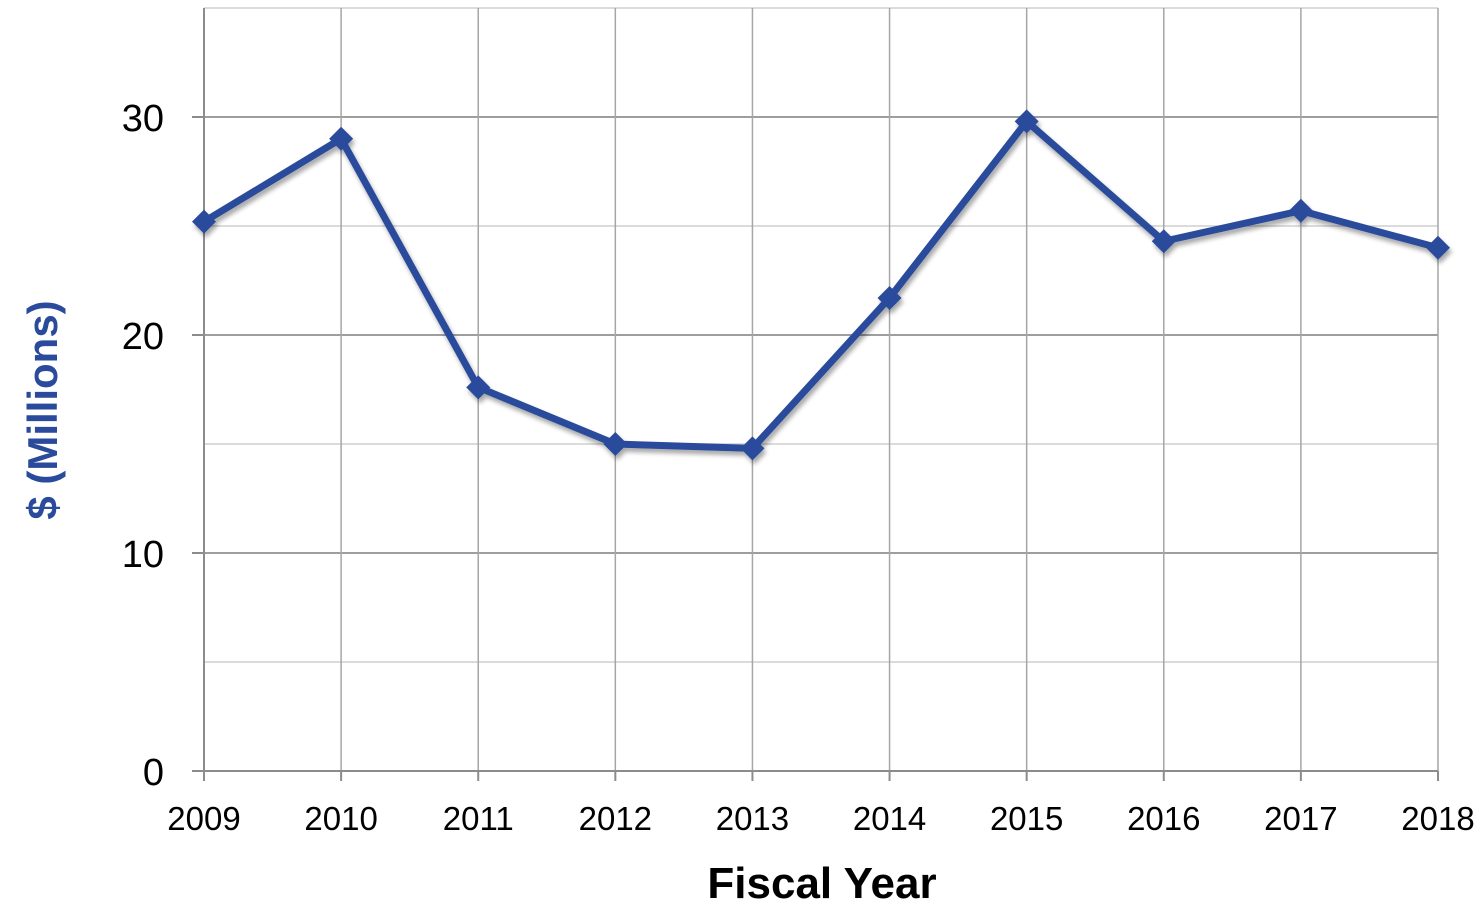  What do you see at coordinates (1300, 818) in the screenshot?
I see `x-tick-label: 2017` at bounding box center [1300, 818].